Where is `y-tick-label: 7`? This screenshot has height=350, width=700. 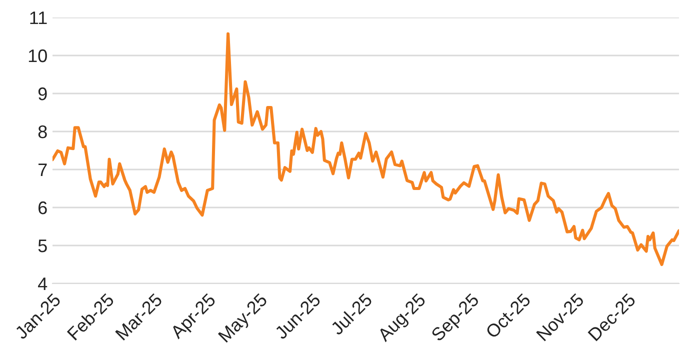 y-tick-label: 7 is located at coordinates (42, 170).